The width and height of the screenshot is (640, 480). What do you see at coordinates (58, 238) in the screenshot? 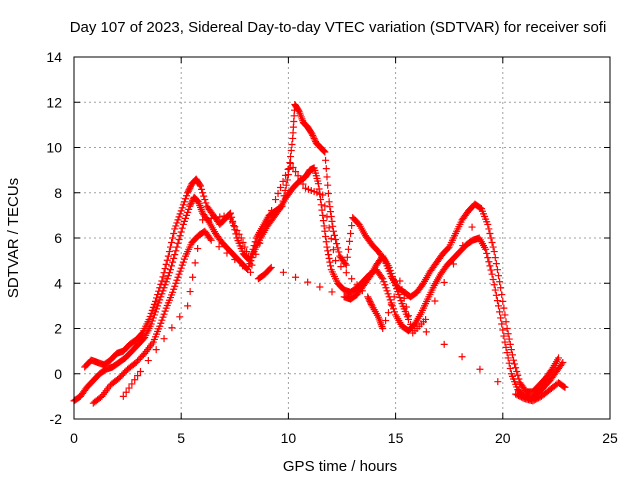
I see `y-tick-label: 6` at bounding box center [58, 238].